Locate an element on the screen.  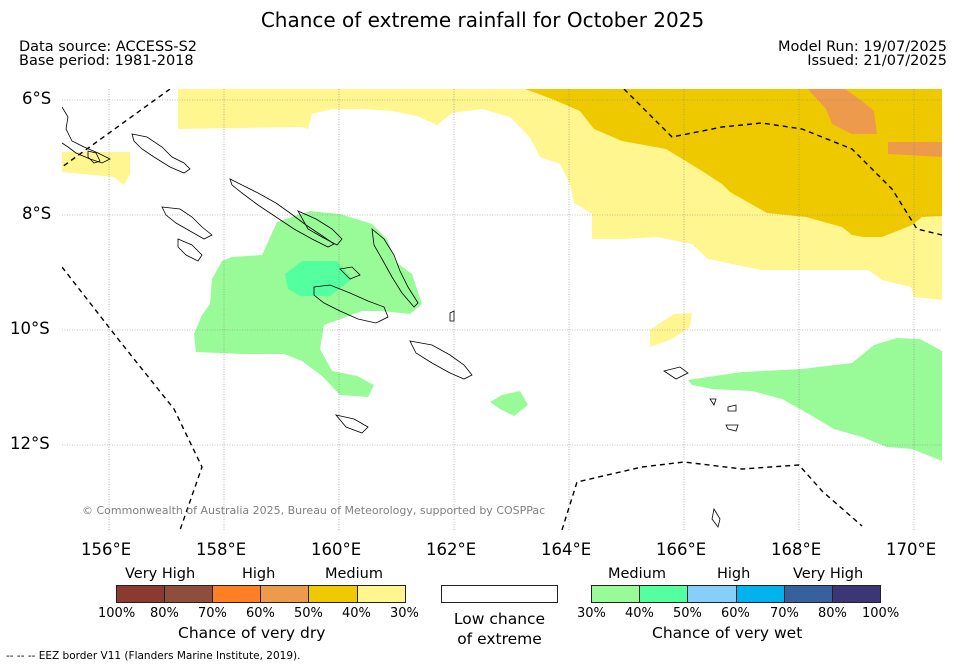
lat-label-12s: 12°S is located at coordinates (30, 443).